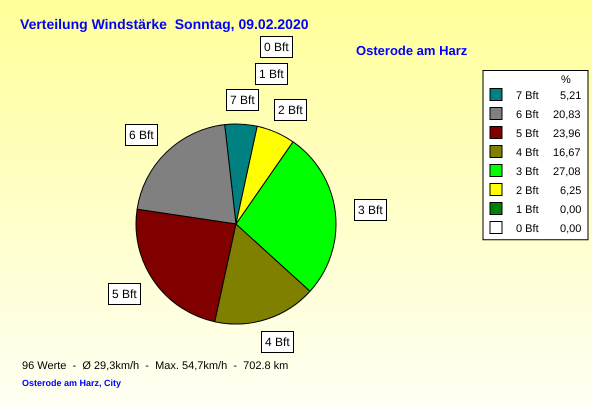 This screenshot has width=592, height=407. I want to click on slice-label: 5 Bft, so click(125, 294).